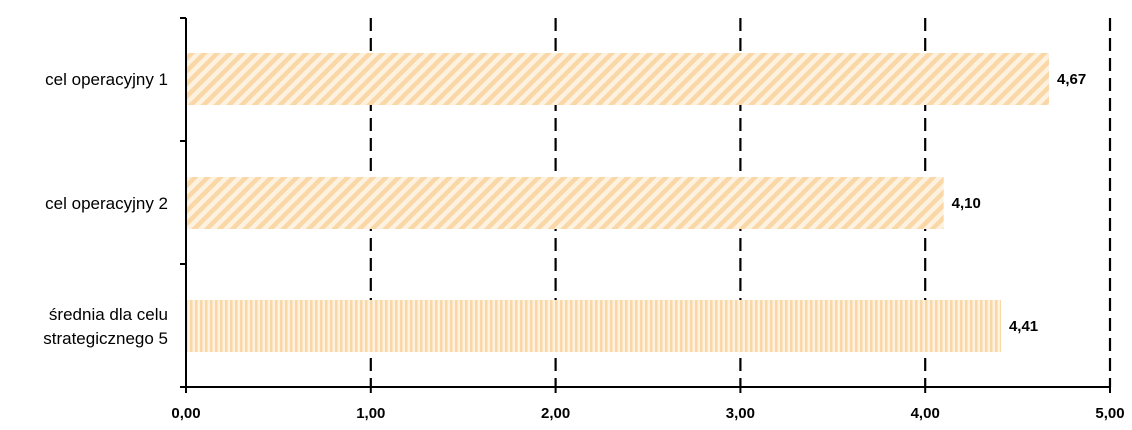 This screenshot has height=430, width=1132. I want to click on value-label-2: 4,10, so click(966, 203).